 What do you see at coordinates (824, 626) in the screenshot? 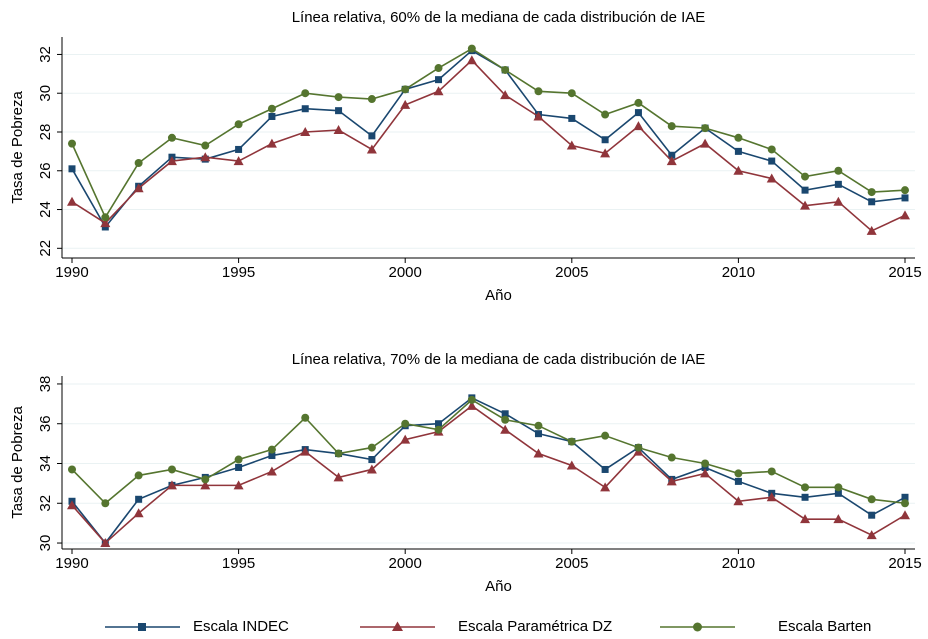
I see `legend-label: Escala Barten` at bounding box center [824, 626].